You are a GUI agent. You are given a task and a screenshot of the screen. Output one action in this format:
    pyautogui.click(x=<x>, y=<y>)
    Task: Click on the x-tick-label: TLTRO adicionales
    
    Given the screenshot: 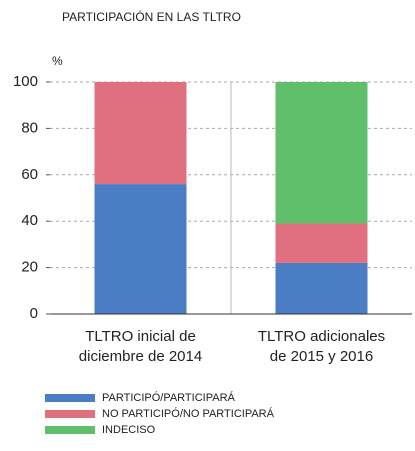 What is the action you would take?
    pyautogui.click(x=321, y=336)
    